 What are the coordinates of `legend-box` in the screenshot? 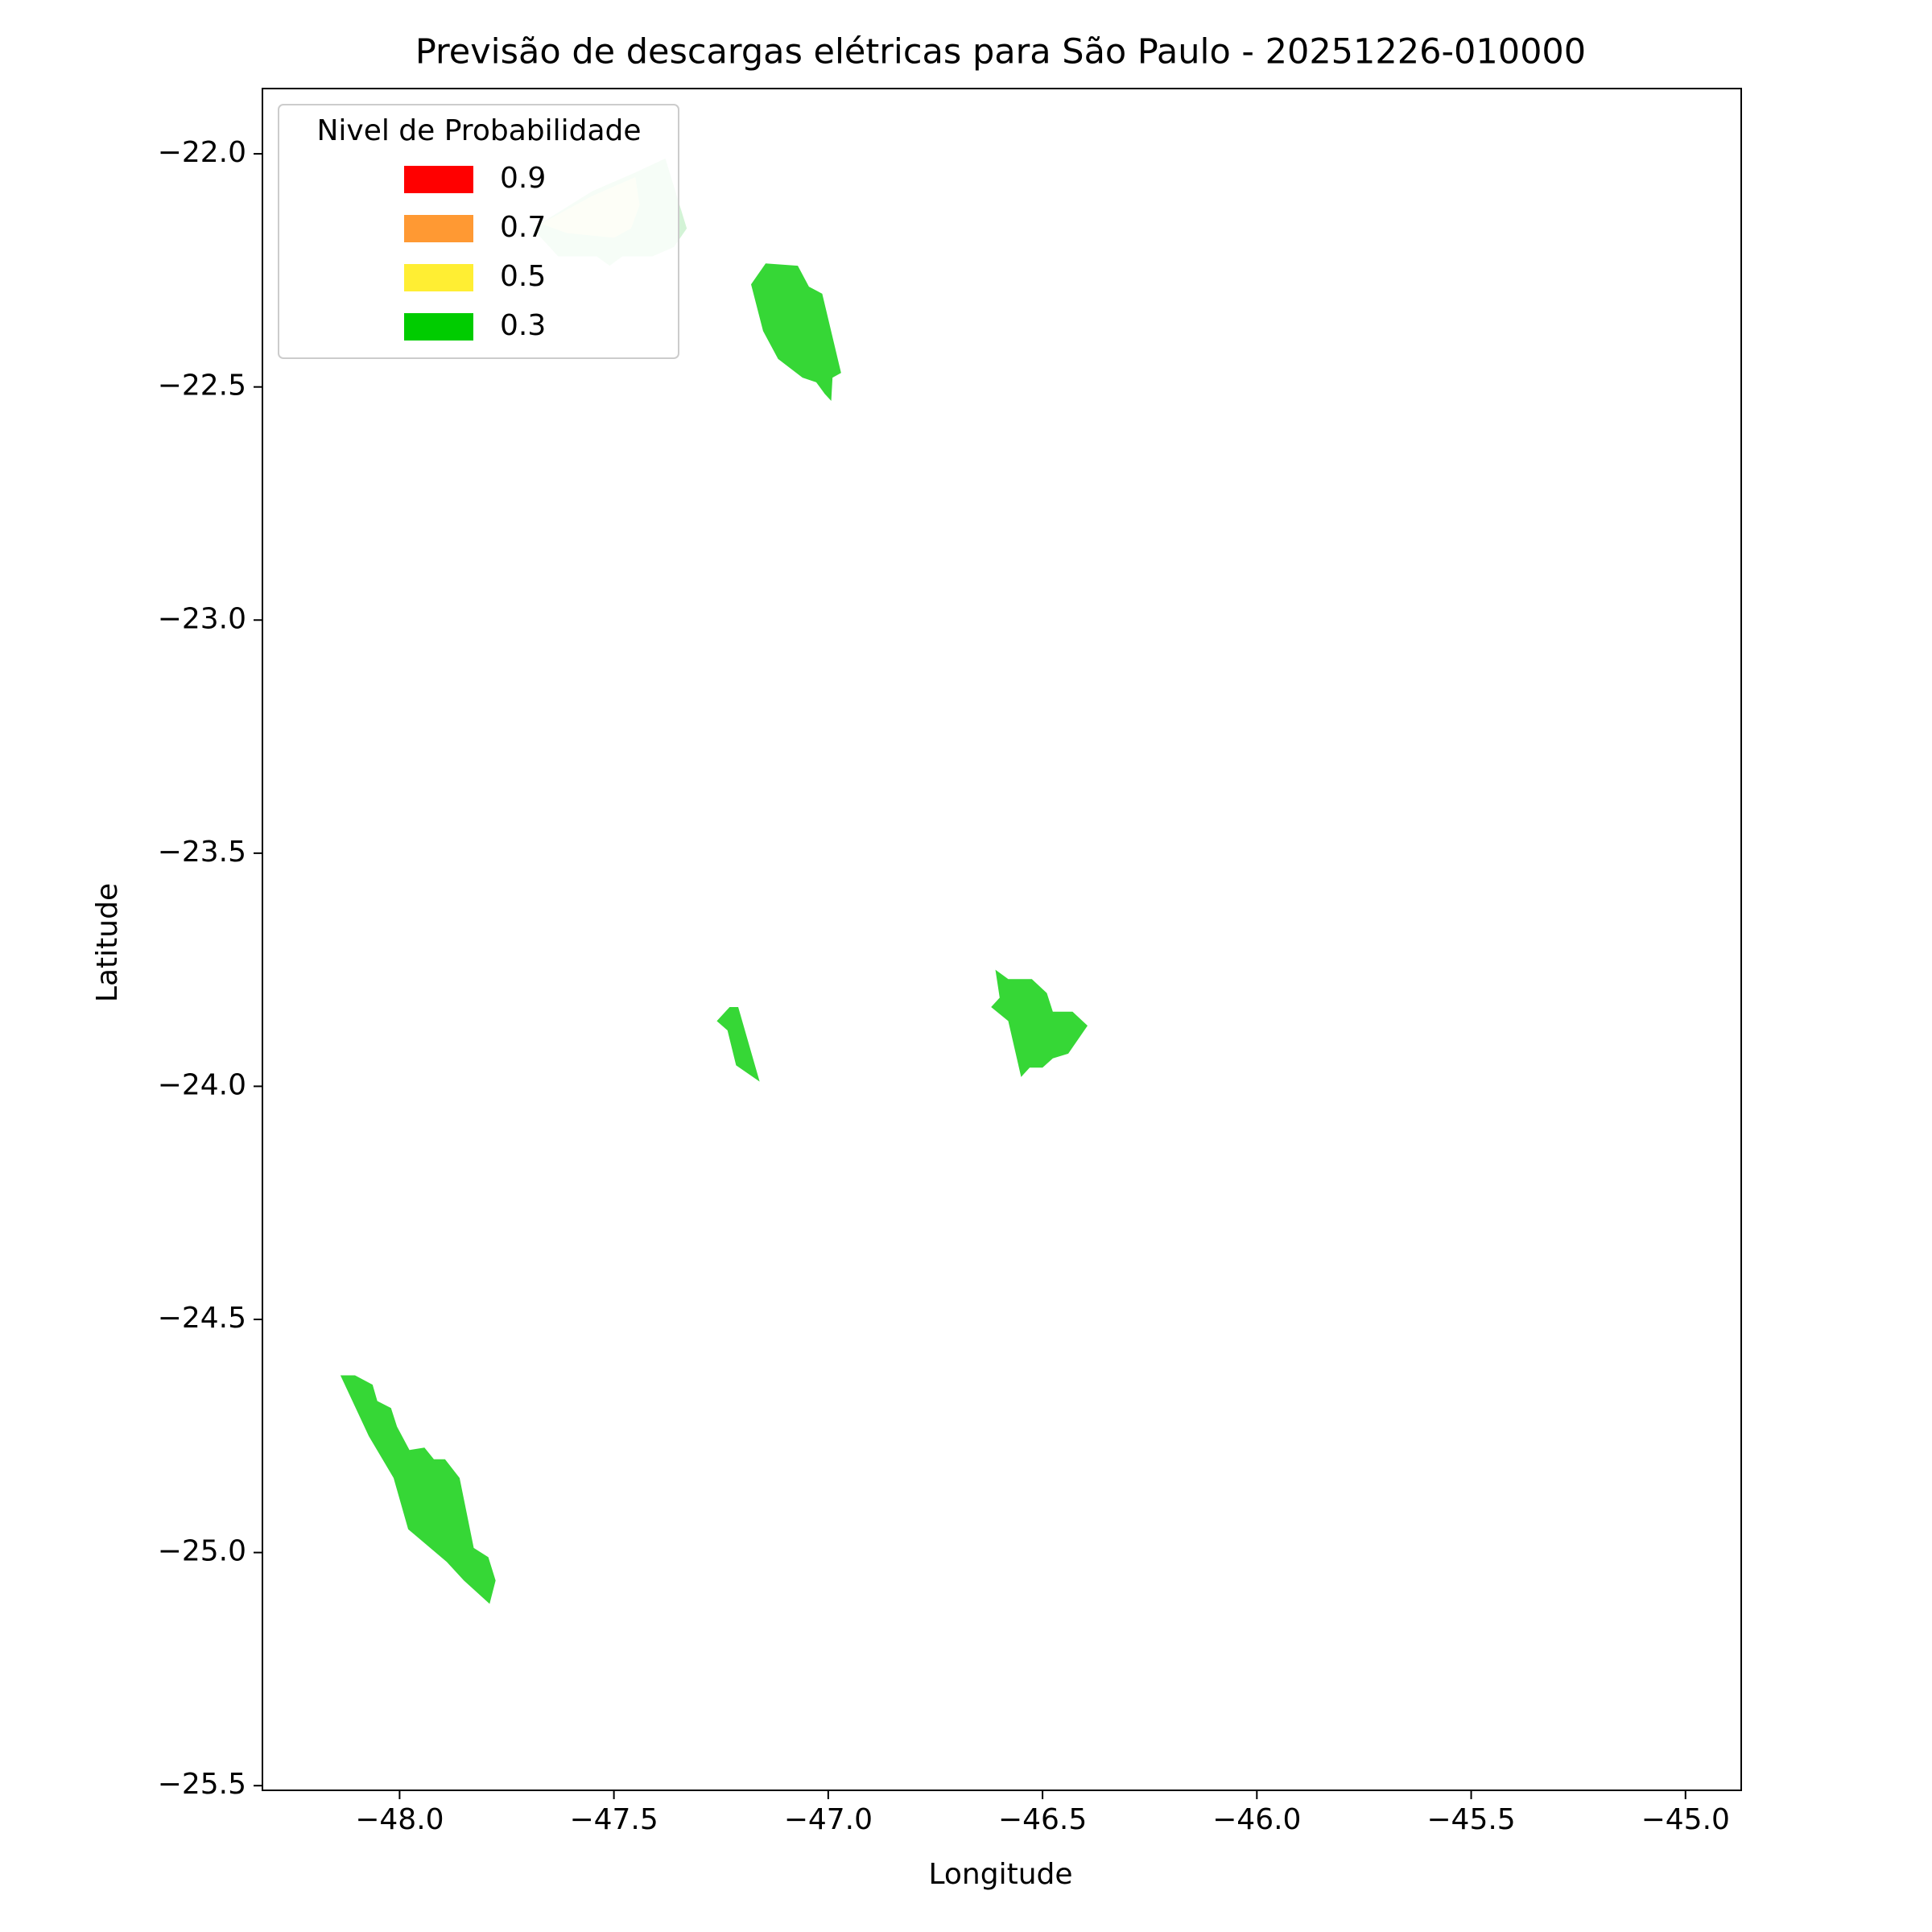 It's located at (478, 231).